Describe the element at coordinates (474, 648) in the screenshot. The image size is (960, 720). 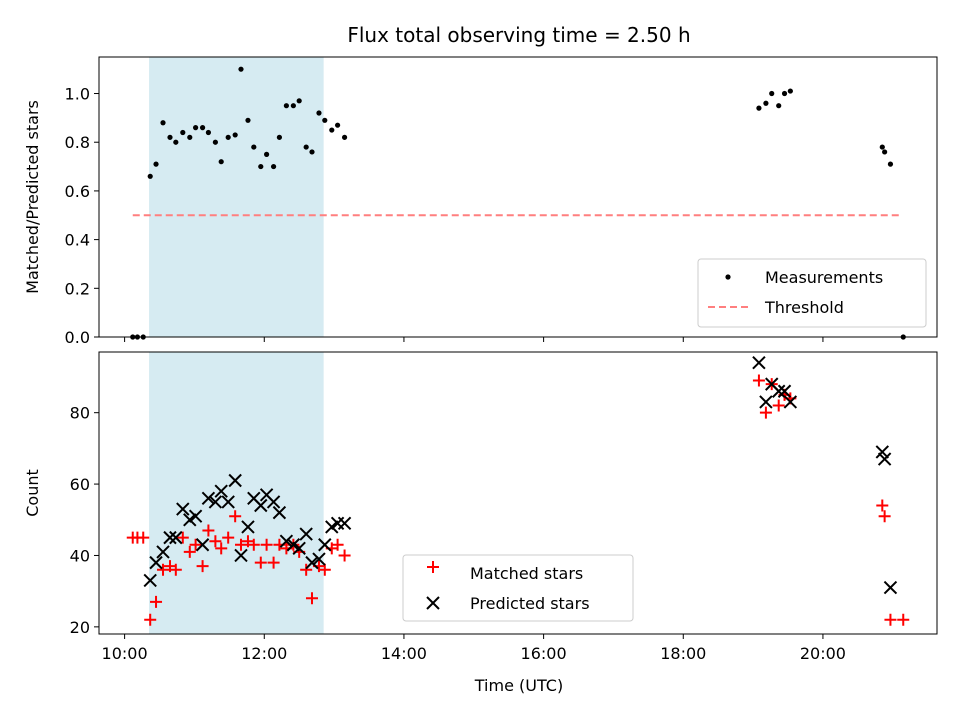
I see `x-axis-bottom: 10:00 12:00 14:00 16:00 18:00 20:00` at that location.